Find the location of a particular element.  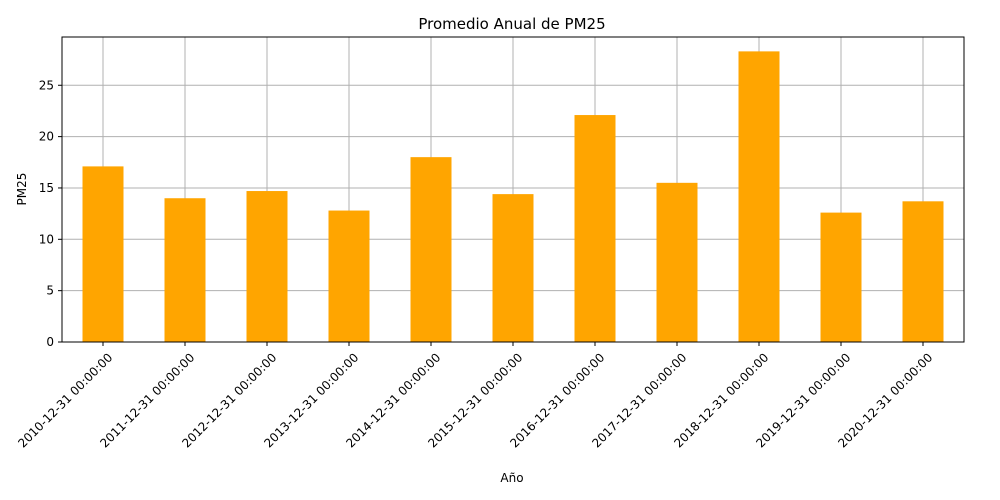

x-tick-label: 2012-12-31 00:00:00 is located at coordinates (229, 400).